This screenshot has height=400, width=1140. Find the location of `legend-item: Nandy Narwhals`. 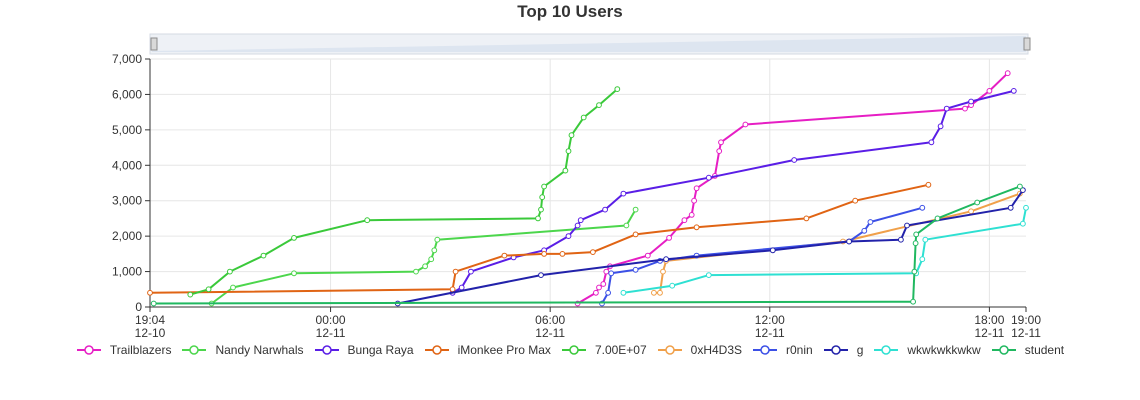

legend-item: Nandy Narwhals is located at coordinates (242, 350).